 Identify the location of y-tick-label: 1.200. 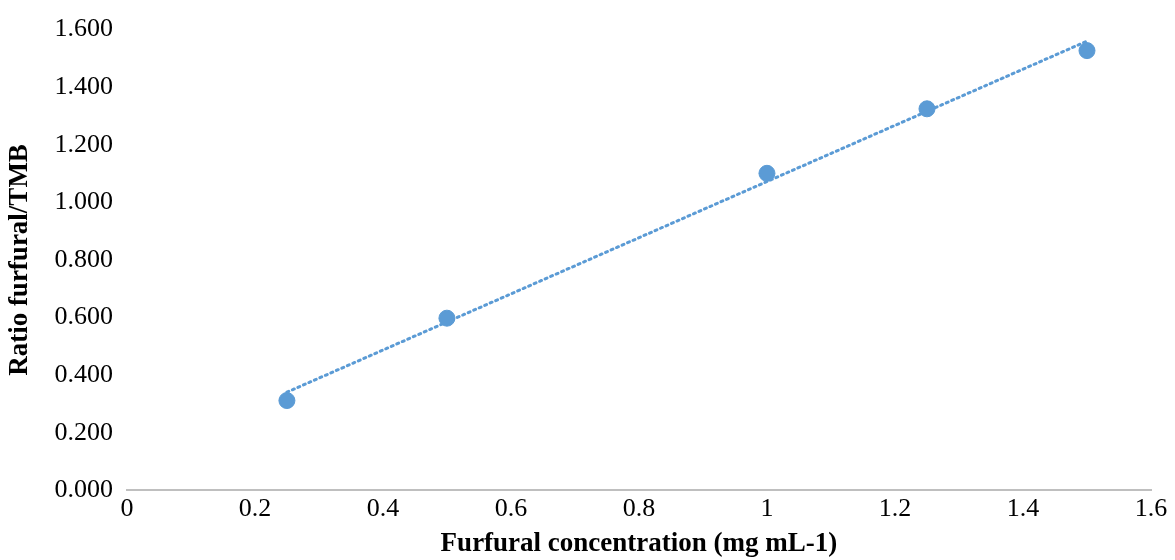
(83, 143).